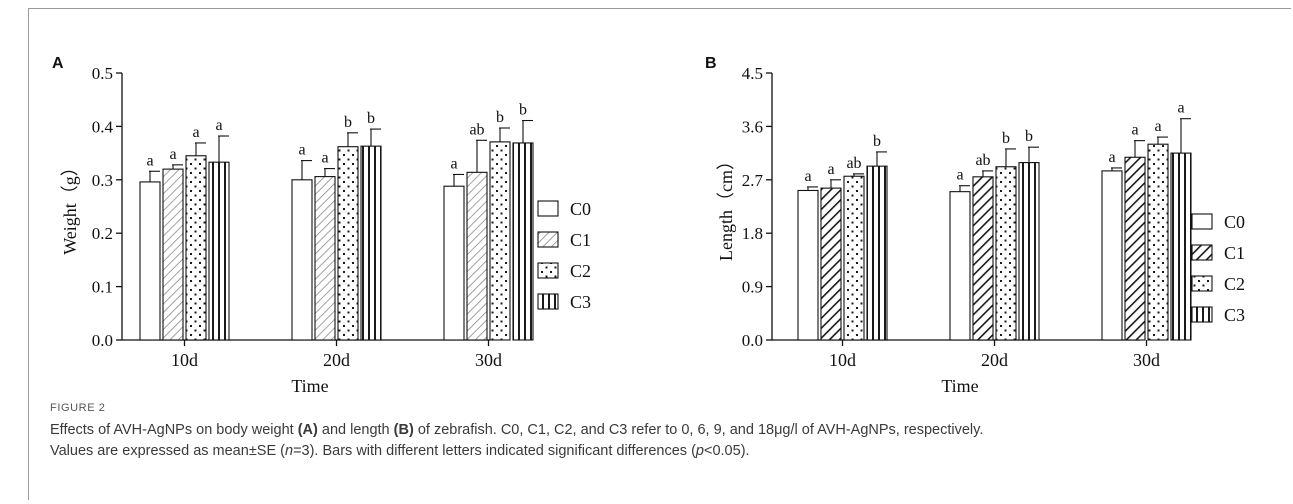 This screenshot has height=504, width=1293. Describe the element at coordinates (58, 63) in the screenshot. I see `panel-label: A` at that location.